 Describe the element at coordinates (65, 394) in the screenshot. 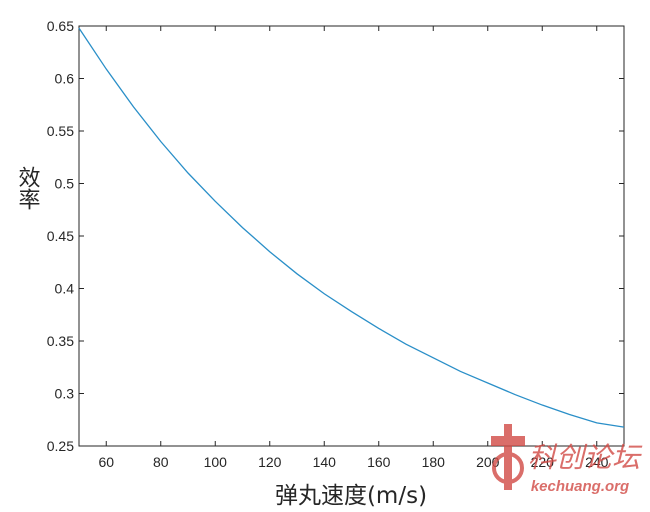

I see `y-tick-label: 0.3` at that location.